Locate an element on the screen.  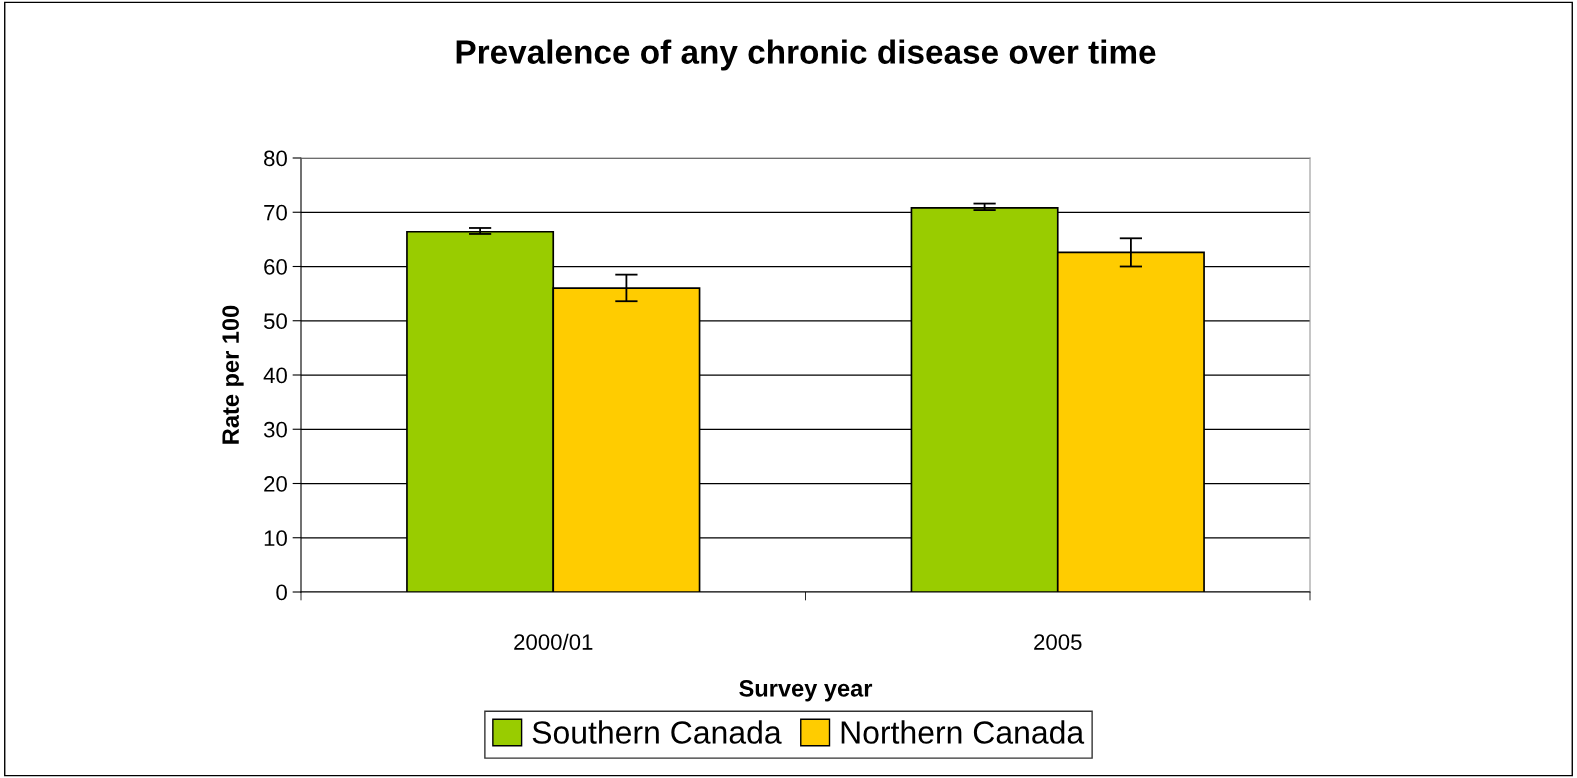
y-tick-label: 60 is located at coordinates (275, 267).